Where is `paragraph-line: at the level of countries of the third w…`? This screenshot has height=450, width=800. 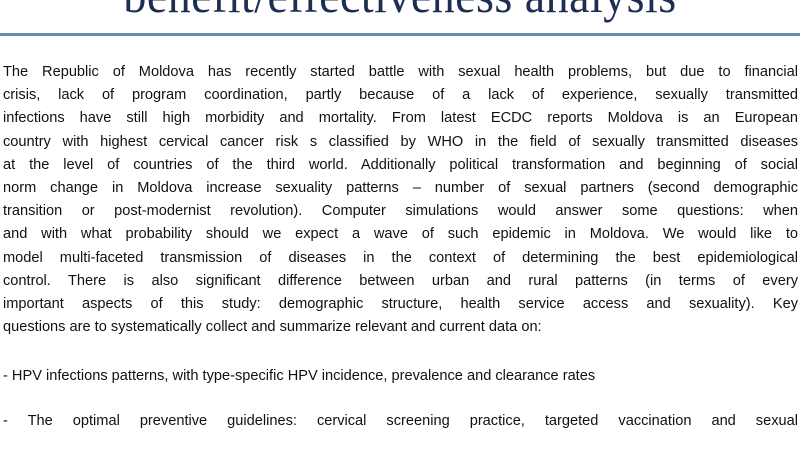 paragraph-line: at the level of countries of the third w… is located at coordinates (400, 164).